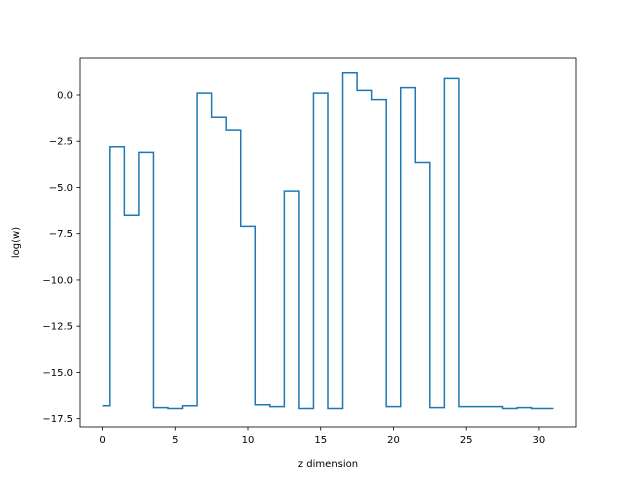  What do you see at coordinates (539, 440) in the screenshot?
I see `x-tick-label: 30` at bounding box center [539, 440].